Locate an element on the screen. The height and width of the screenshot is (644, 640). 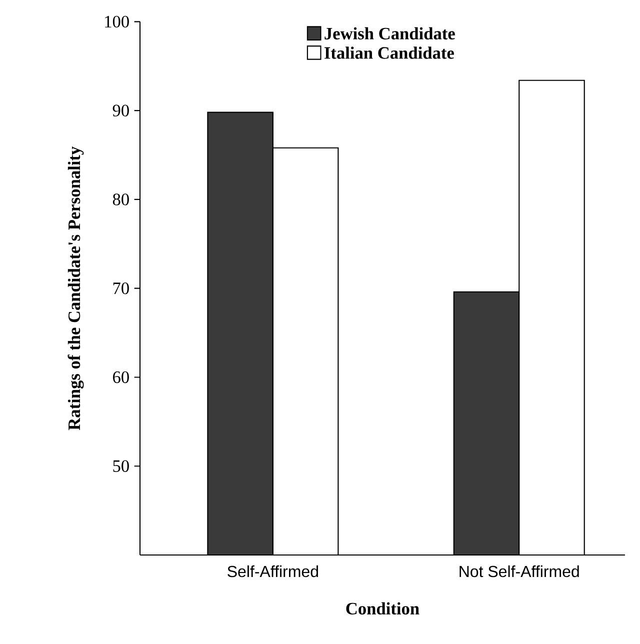
y-axis-title: Ratings of the Candidate's Personality is located at coordinates (76, 288).